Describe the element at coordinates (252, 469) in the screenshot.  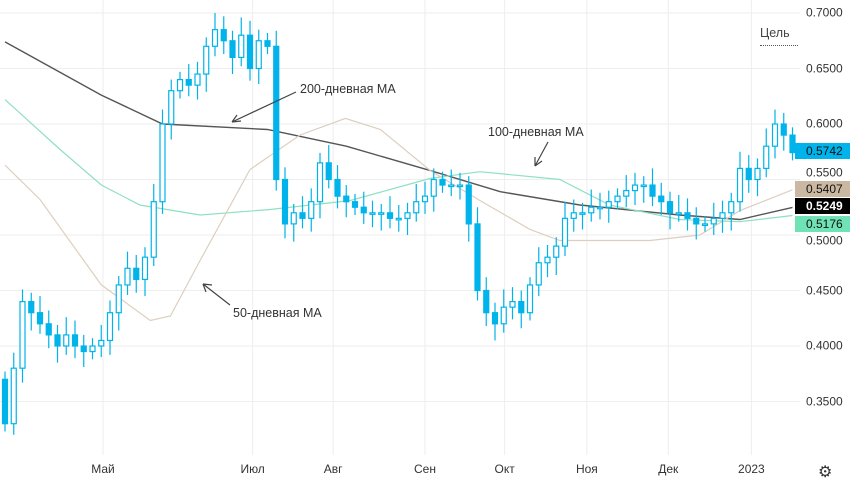
I see `x-tick-label: Июл` at that location.